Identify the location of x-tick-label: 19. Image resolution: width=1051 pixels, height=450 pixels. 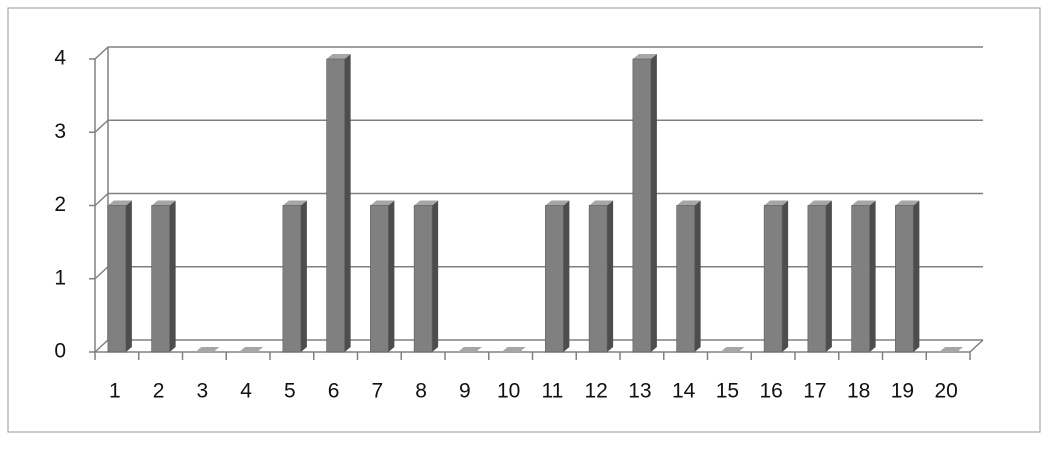
(902, 391).